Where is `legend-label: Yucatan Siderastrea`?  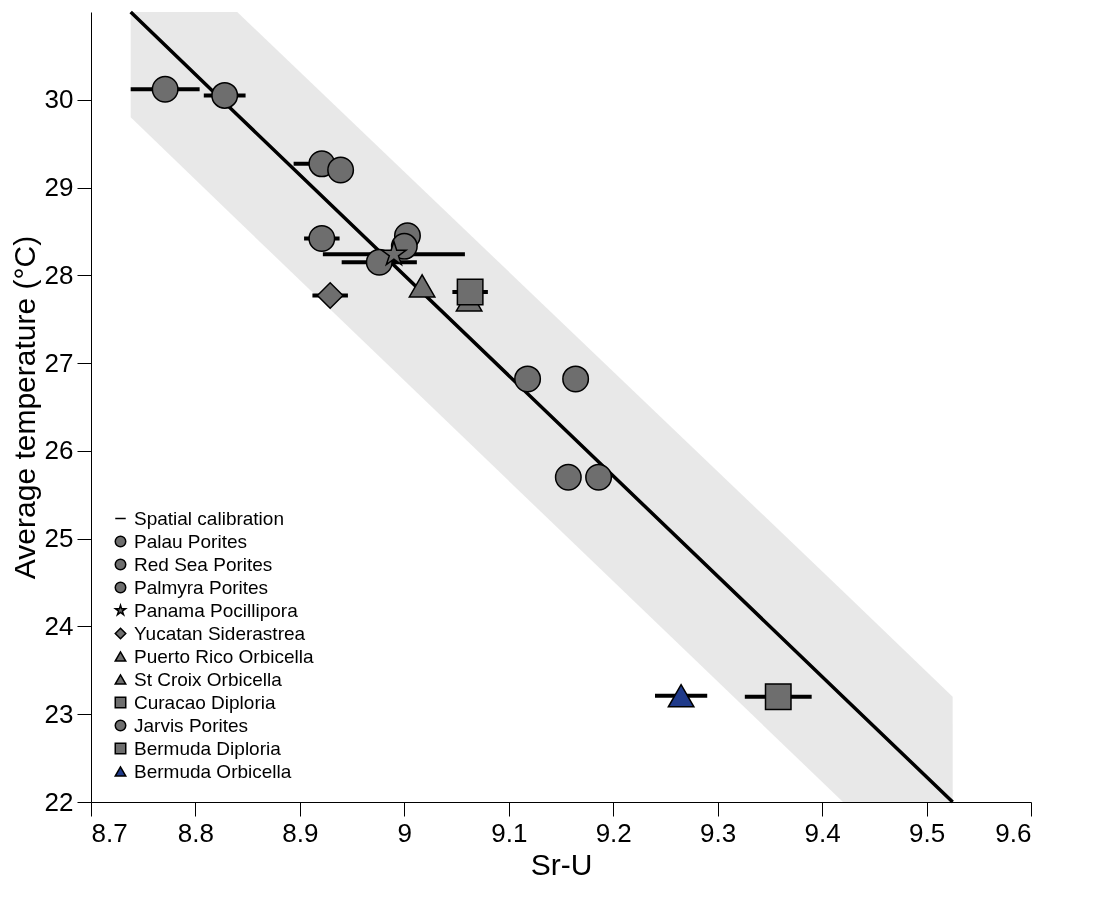
legend-label: Yucatan Siderastrea is located at coordinates (220, 633).